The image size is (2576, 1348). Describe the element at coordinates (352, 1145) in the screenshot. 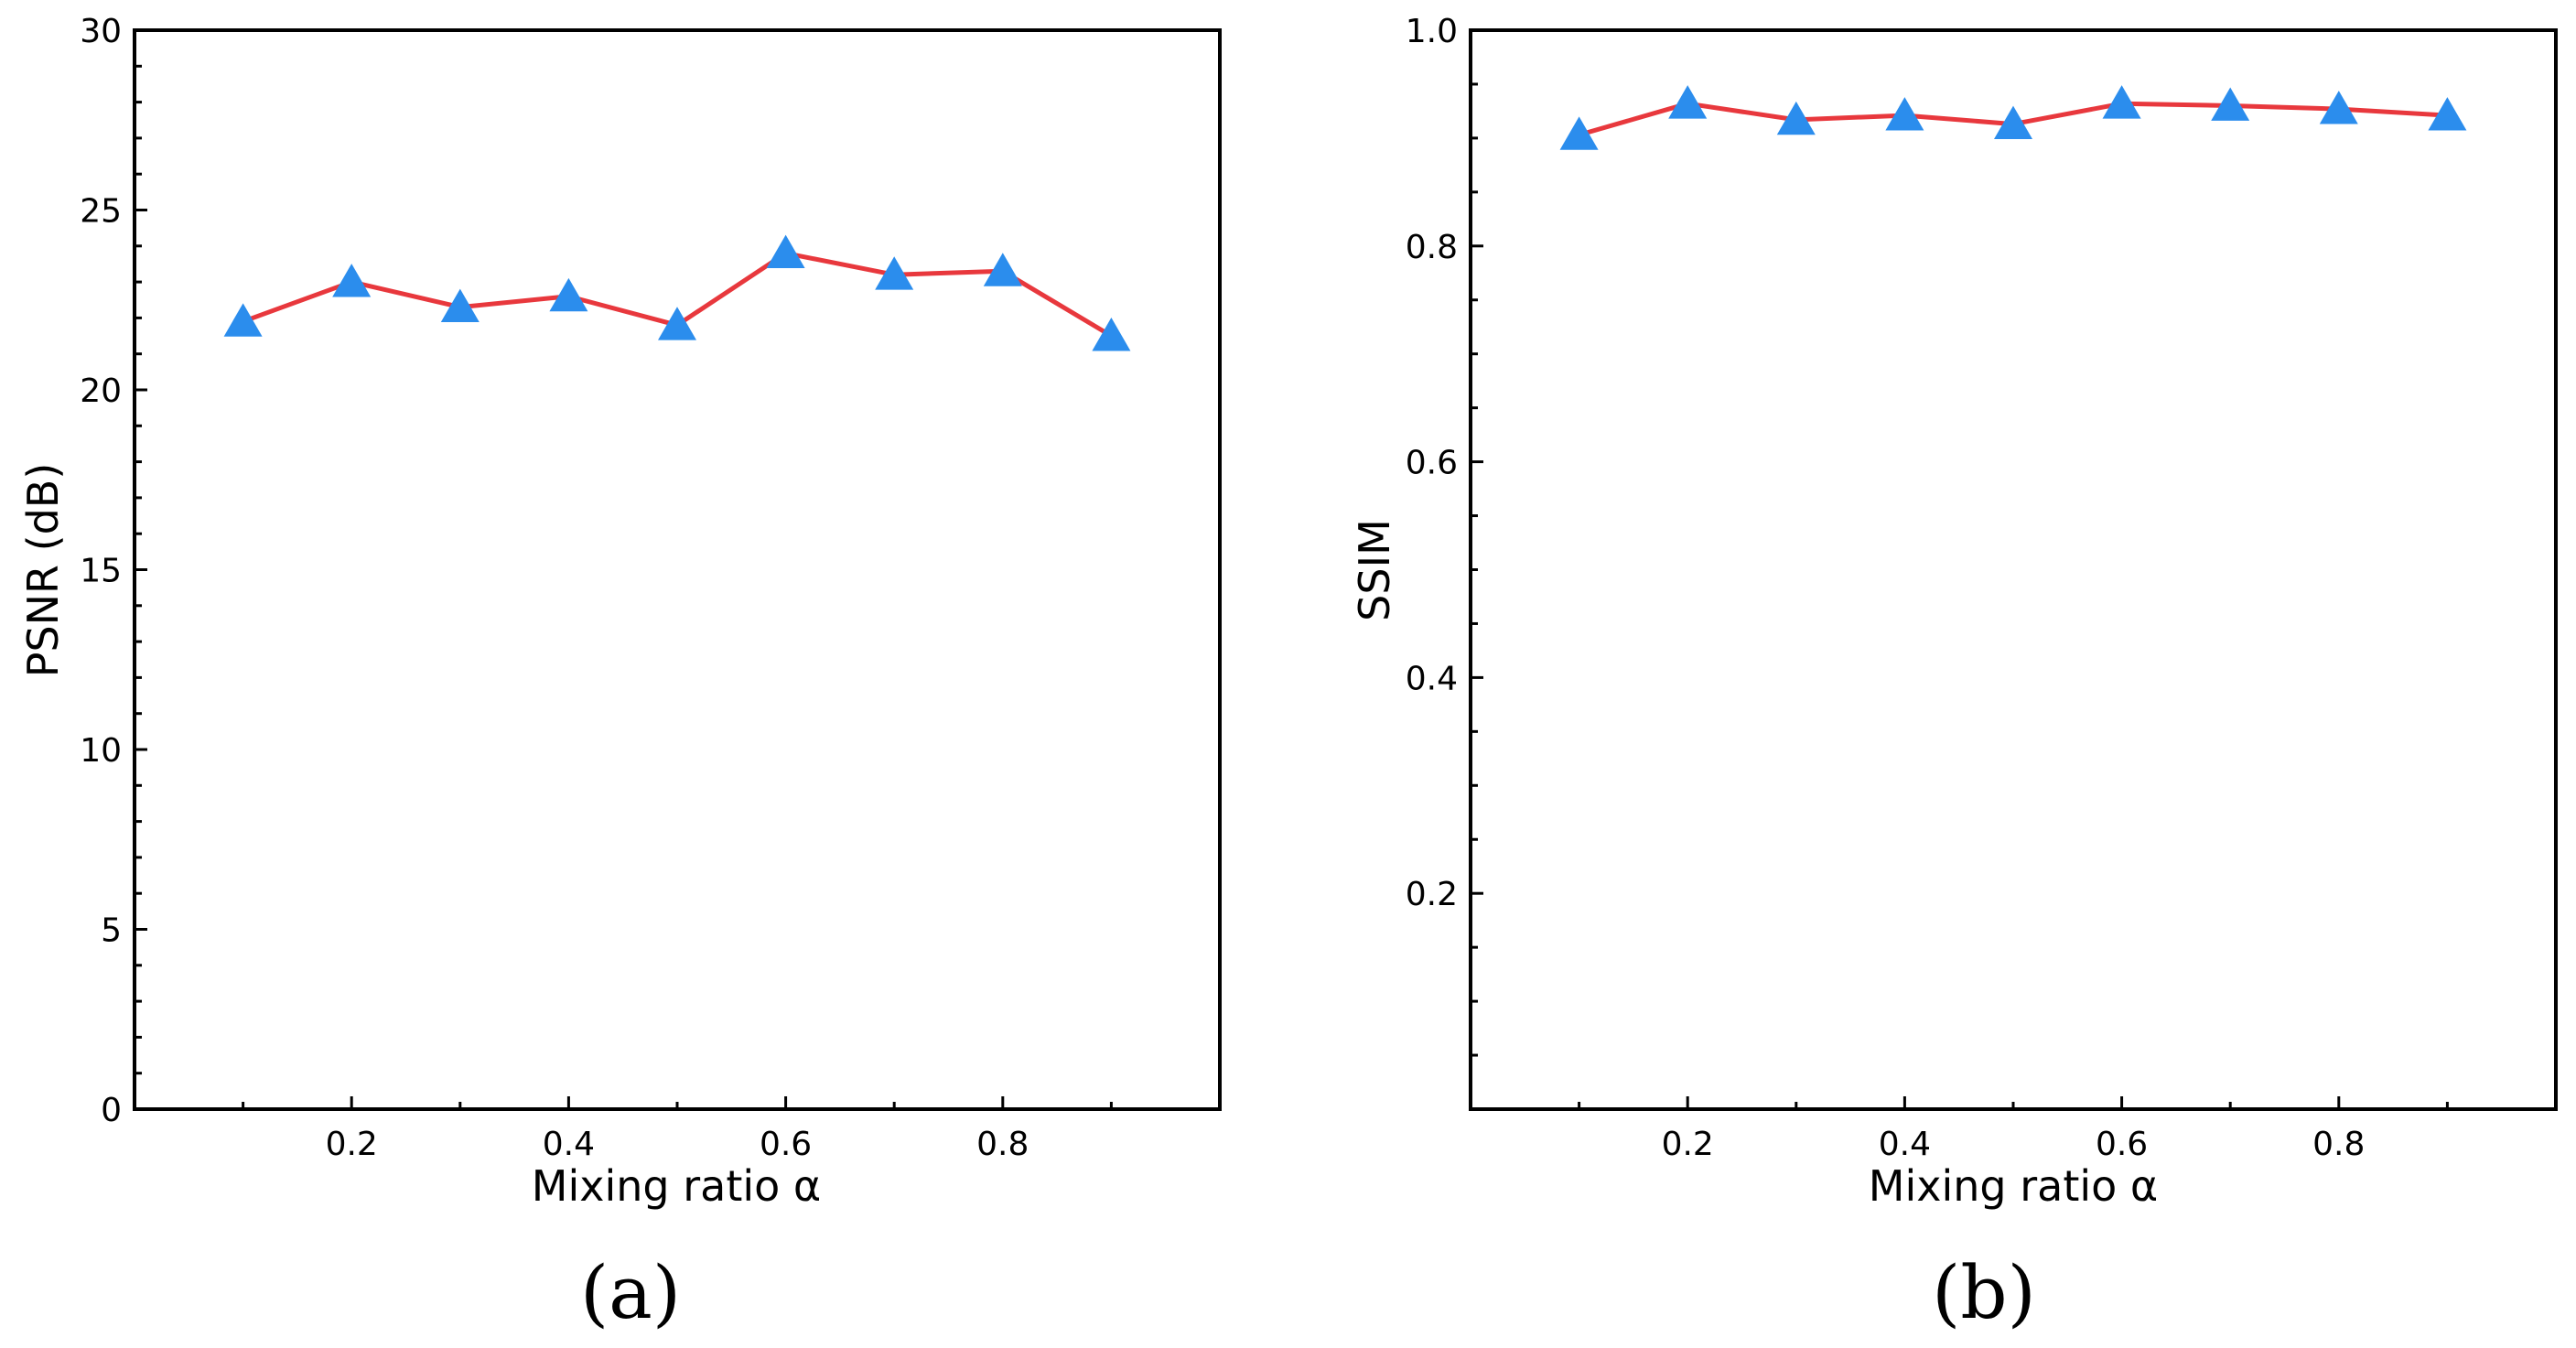

I see `psnr-x-tick-label: 0.2` at that location.